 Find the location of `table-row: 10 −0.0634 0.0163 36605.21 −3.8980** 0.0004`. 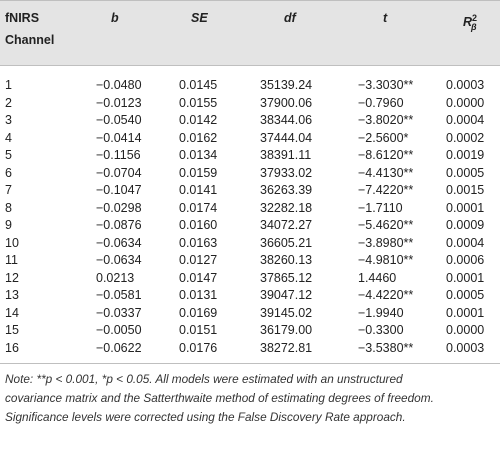

table-row: 10 −0.0634 0.0163 36605.21 −3.8980** 0.0004 is located at coordinates (250, 244).